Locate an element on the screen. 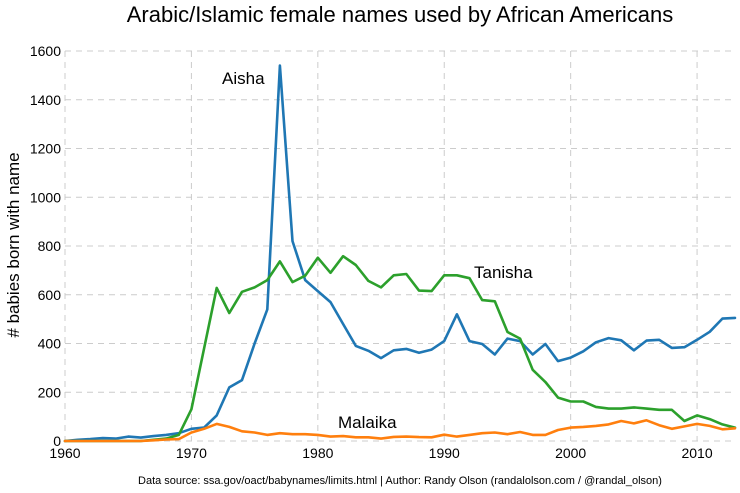 This screenshot has width=740, height=493. y-tick-label: 0 is located at coordinates (57, 441).